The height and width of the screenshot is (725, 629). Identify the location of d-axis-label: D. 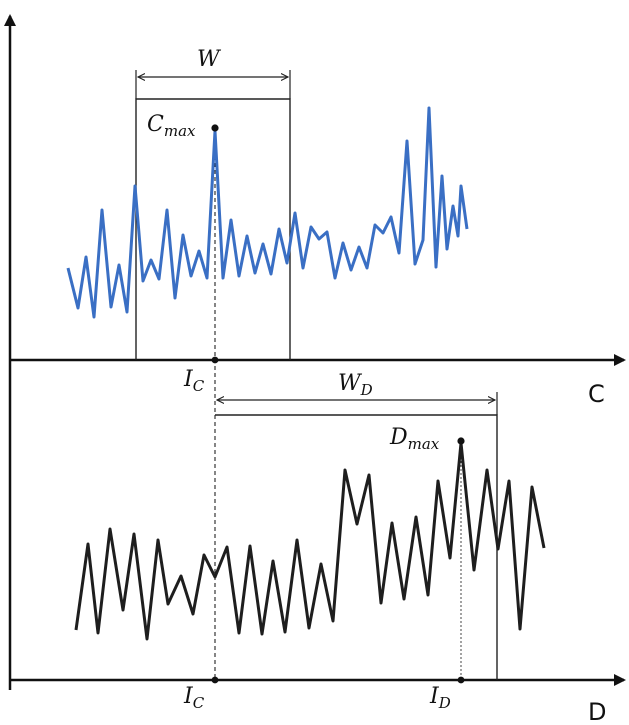
(597, 711).